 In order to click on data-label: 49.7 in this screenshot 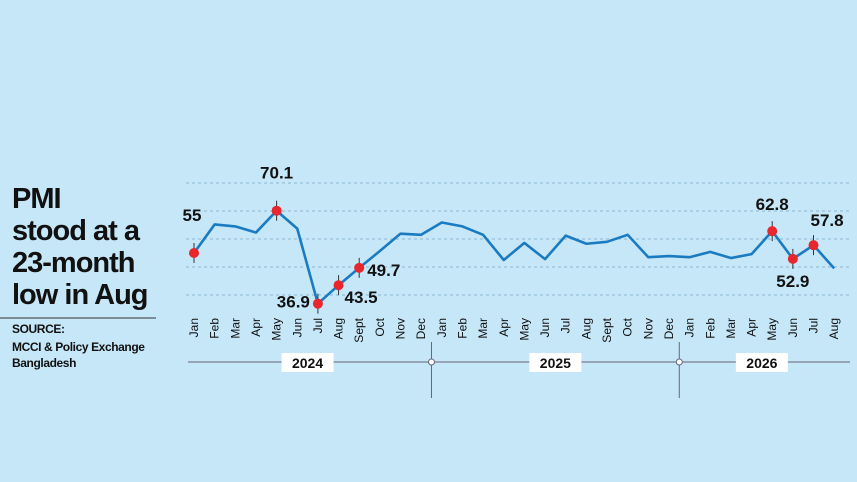, I will do `click(383, 270)`.